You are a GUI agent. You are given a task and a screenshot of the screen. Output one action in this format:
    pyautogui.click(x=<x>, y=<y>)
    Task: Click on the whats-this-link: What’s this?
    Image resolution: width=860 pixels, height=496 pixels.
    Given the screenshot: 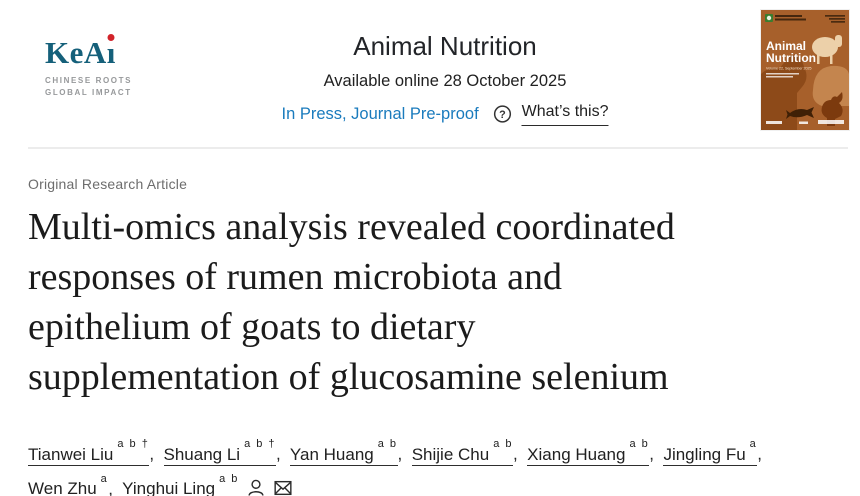 What is the action you would take?
    pyautogui.click(x=565, y=113)
    